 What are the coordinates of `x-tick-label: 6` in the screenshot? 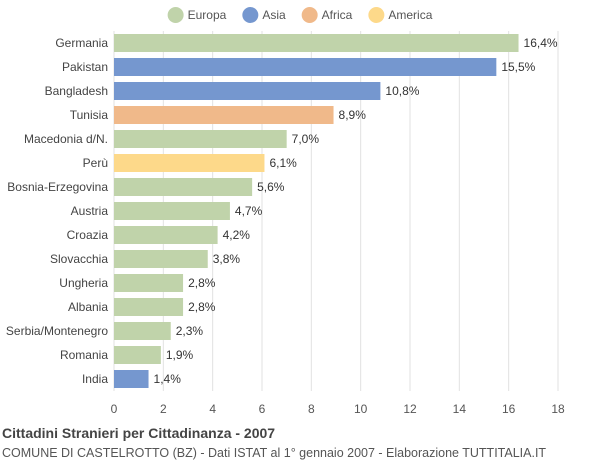 It's located at (262, 409).